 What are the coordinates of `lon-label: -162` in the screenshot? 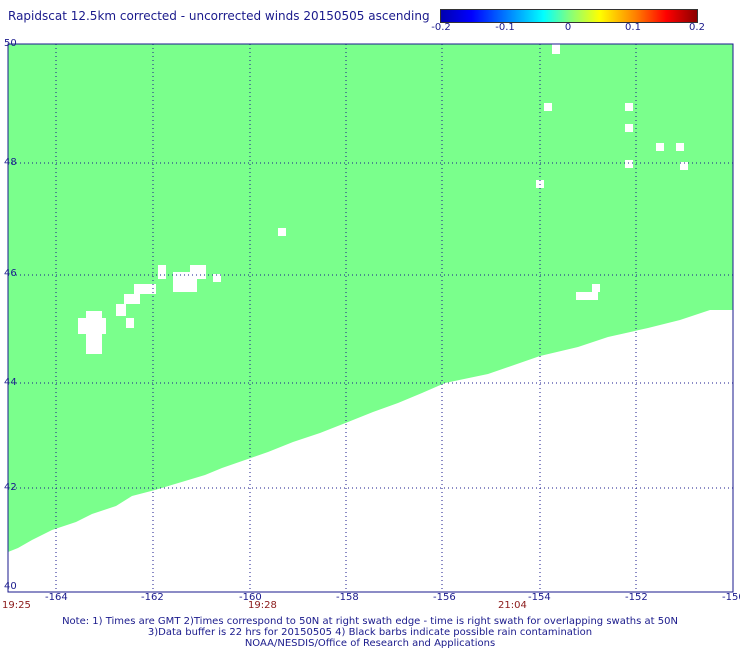 It's located at (152, 597).